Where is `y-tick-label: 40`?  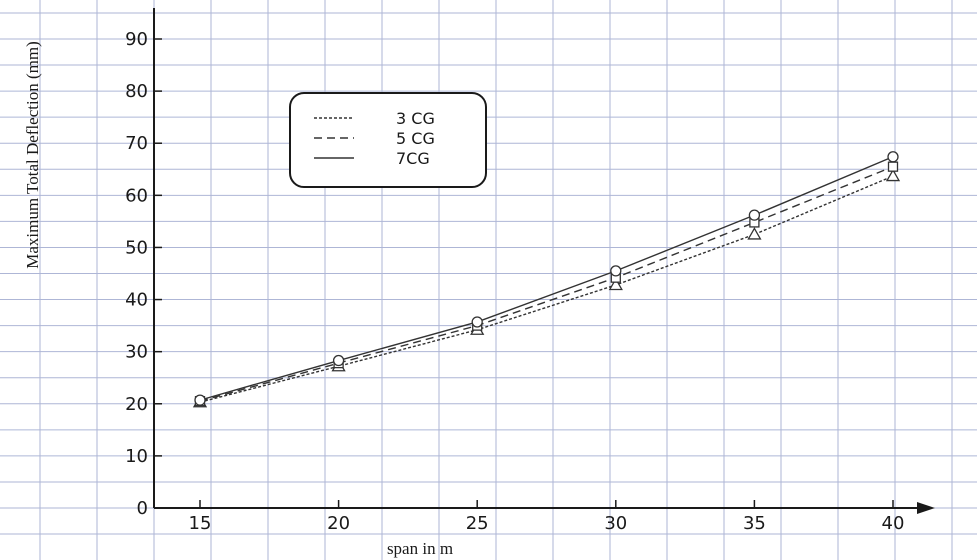 y-tick-label: 40 is located at coordinates (136, 300).